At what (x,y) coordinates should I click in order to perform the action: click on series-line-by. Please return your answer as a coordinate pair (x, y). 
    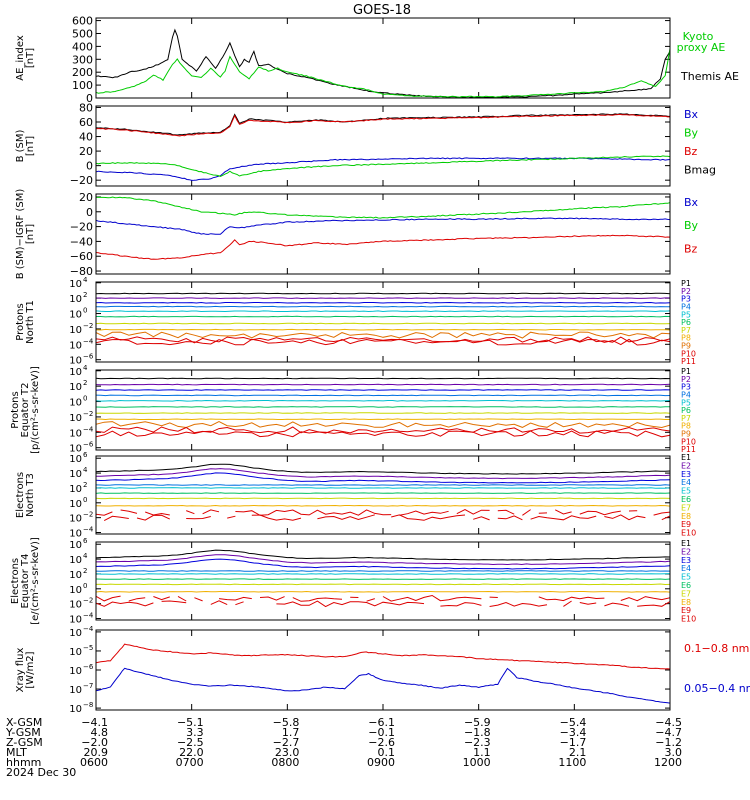
    Looking at the image, I should click on (383, 207).